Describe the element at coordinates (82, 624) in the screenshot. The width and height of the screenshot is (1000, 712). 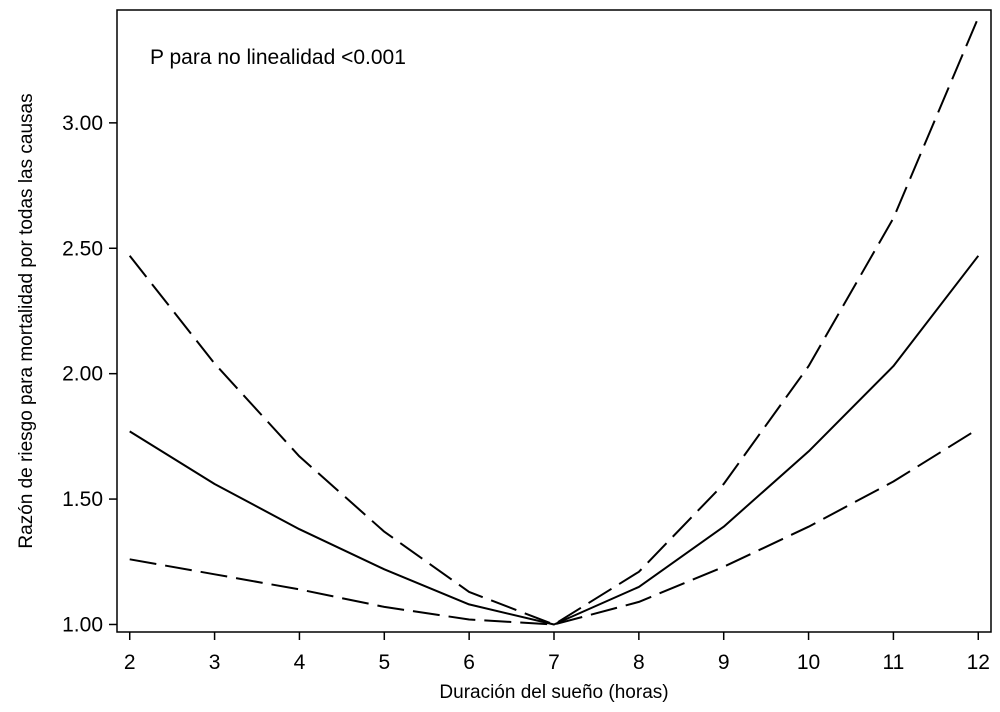
I see `y-tick-label: 1.00` at that location.